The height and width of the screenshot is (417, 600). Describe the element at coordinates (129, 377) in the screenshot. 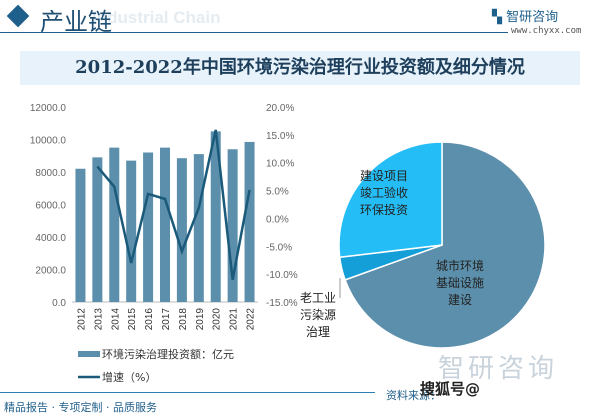

I see `legend-label-line: 增速（%）` at that location.